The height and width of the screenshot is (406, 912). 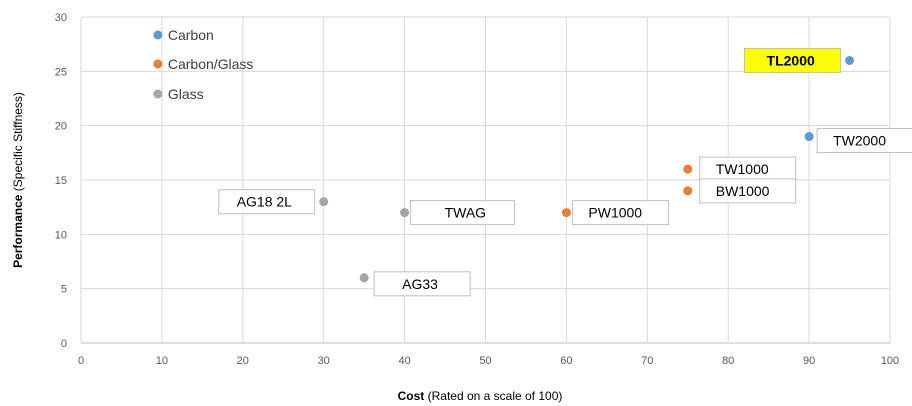 I want to click on data-point-tl2000, so click(x=850, y=60).